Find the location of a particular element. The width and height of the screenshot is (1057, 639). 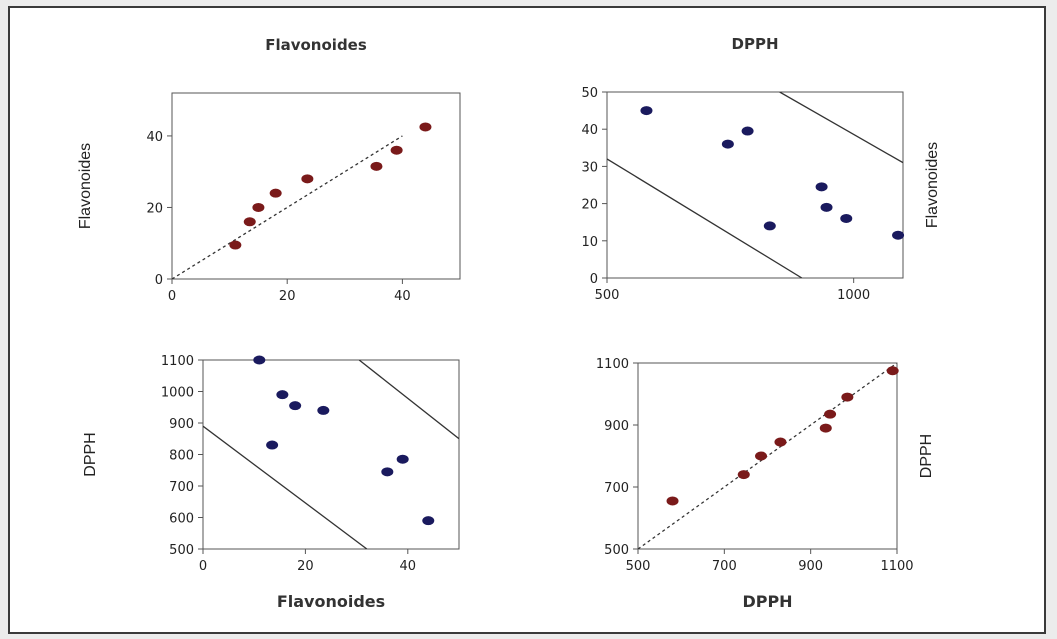

chart-panel-4: 500 700 900 1100 500 700 900 1100 DPPH DPPH is located at coordinates (765, 484).